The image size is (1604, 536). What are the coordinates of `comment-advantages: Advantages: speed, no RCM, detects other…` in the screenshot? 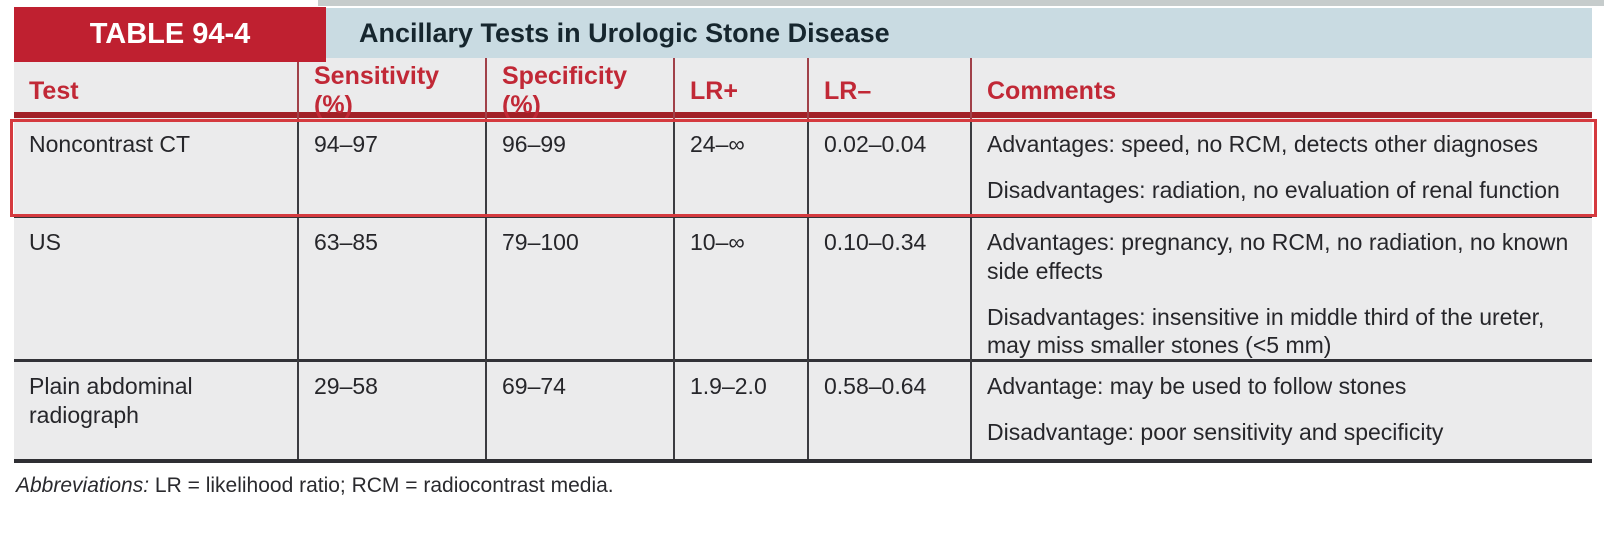 It's located at (1263, 144).